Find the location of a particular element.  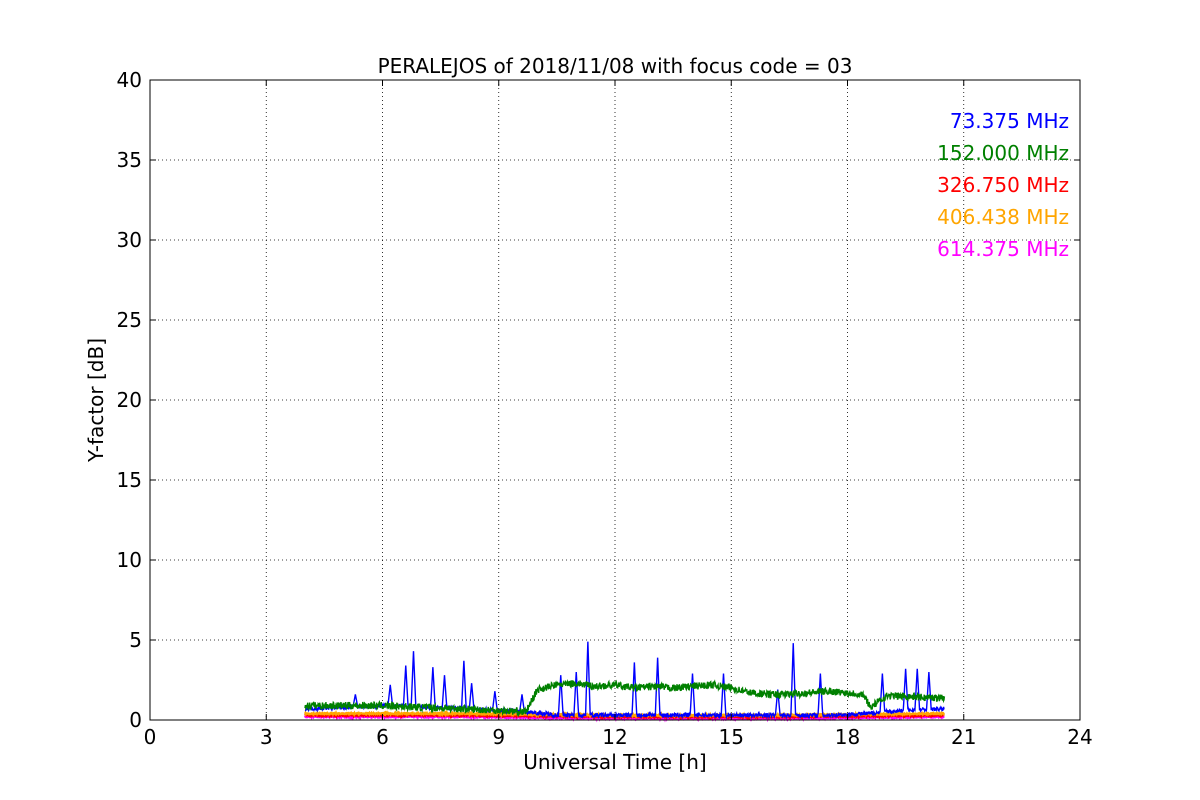

x-axis-label: Universal Time [h] is located at coordinates (614, 762).